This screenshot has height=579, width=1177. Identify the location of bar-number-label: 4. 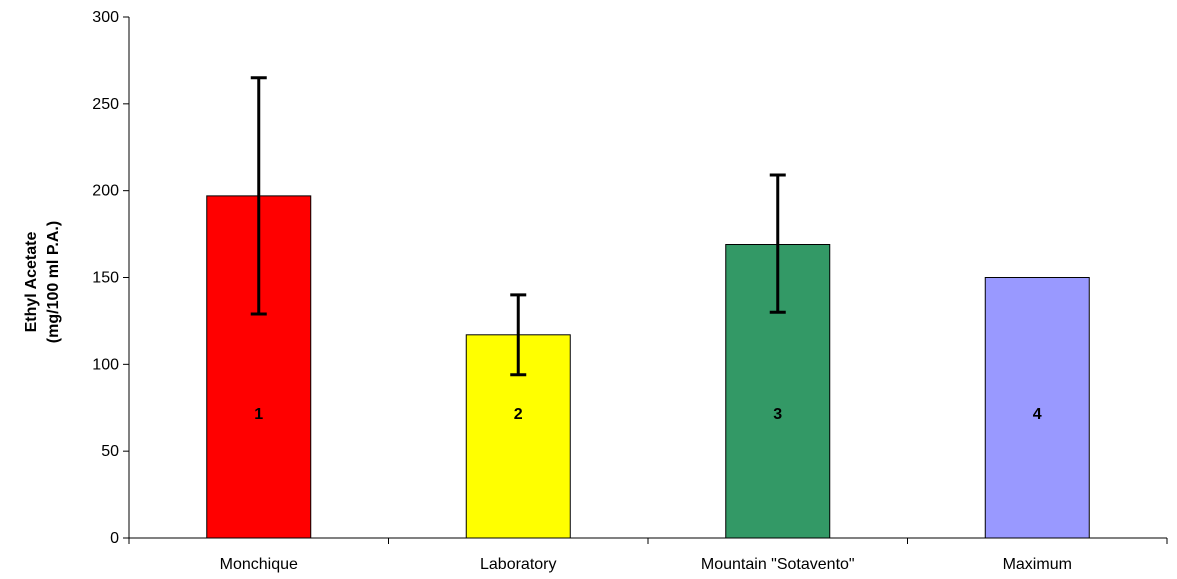
(1037, 414).